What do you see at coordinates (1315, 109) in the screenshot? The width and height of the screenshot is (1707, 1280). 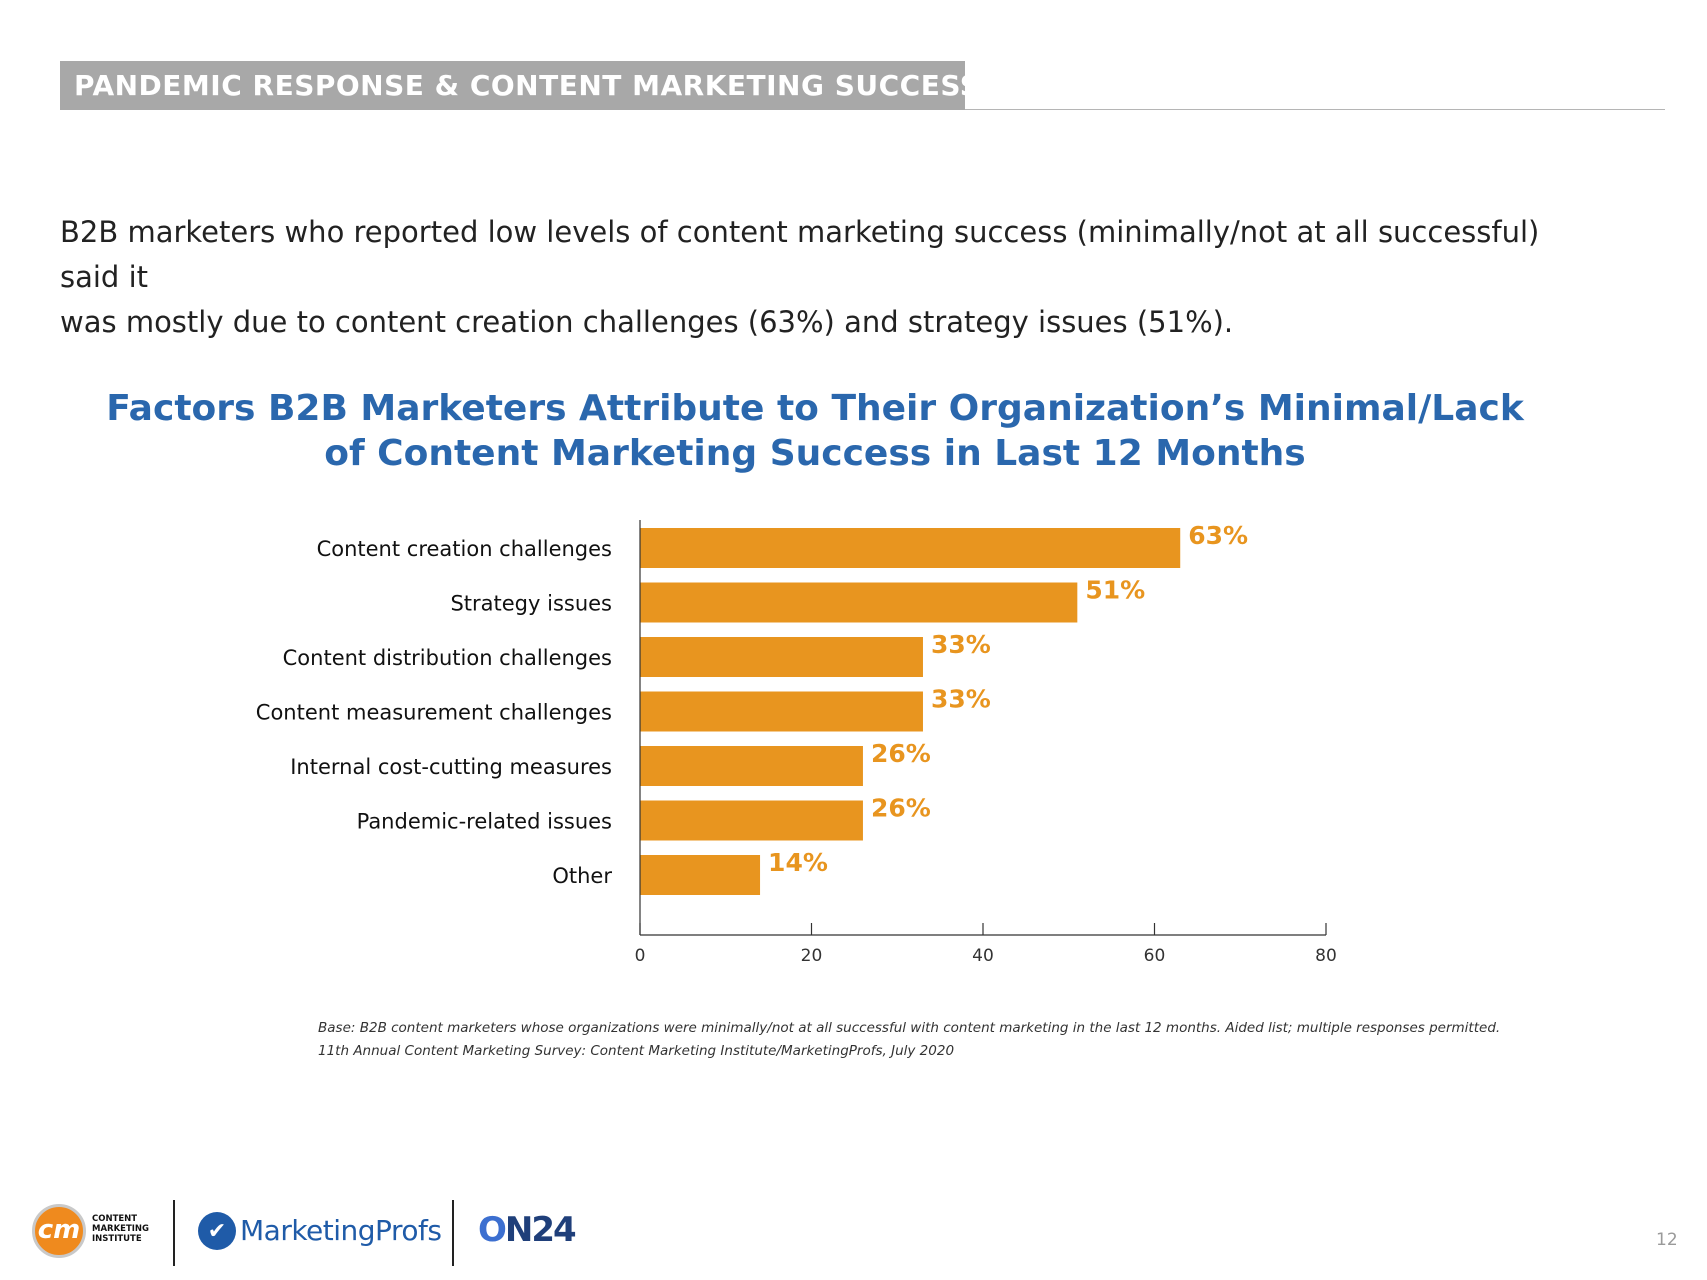 I see `section-rule` at bounding box center [1315, 109].